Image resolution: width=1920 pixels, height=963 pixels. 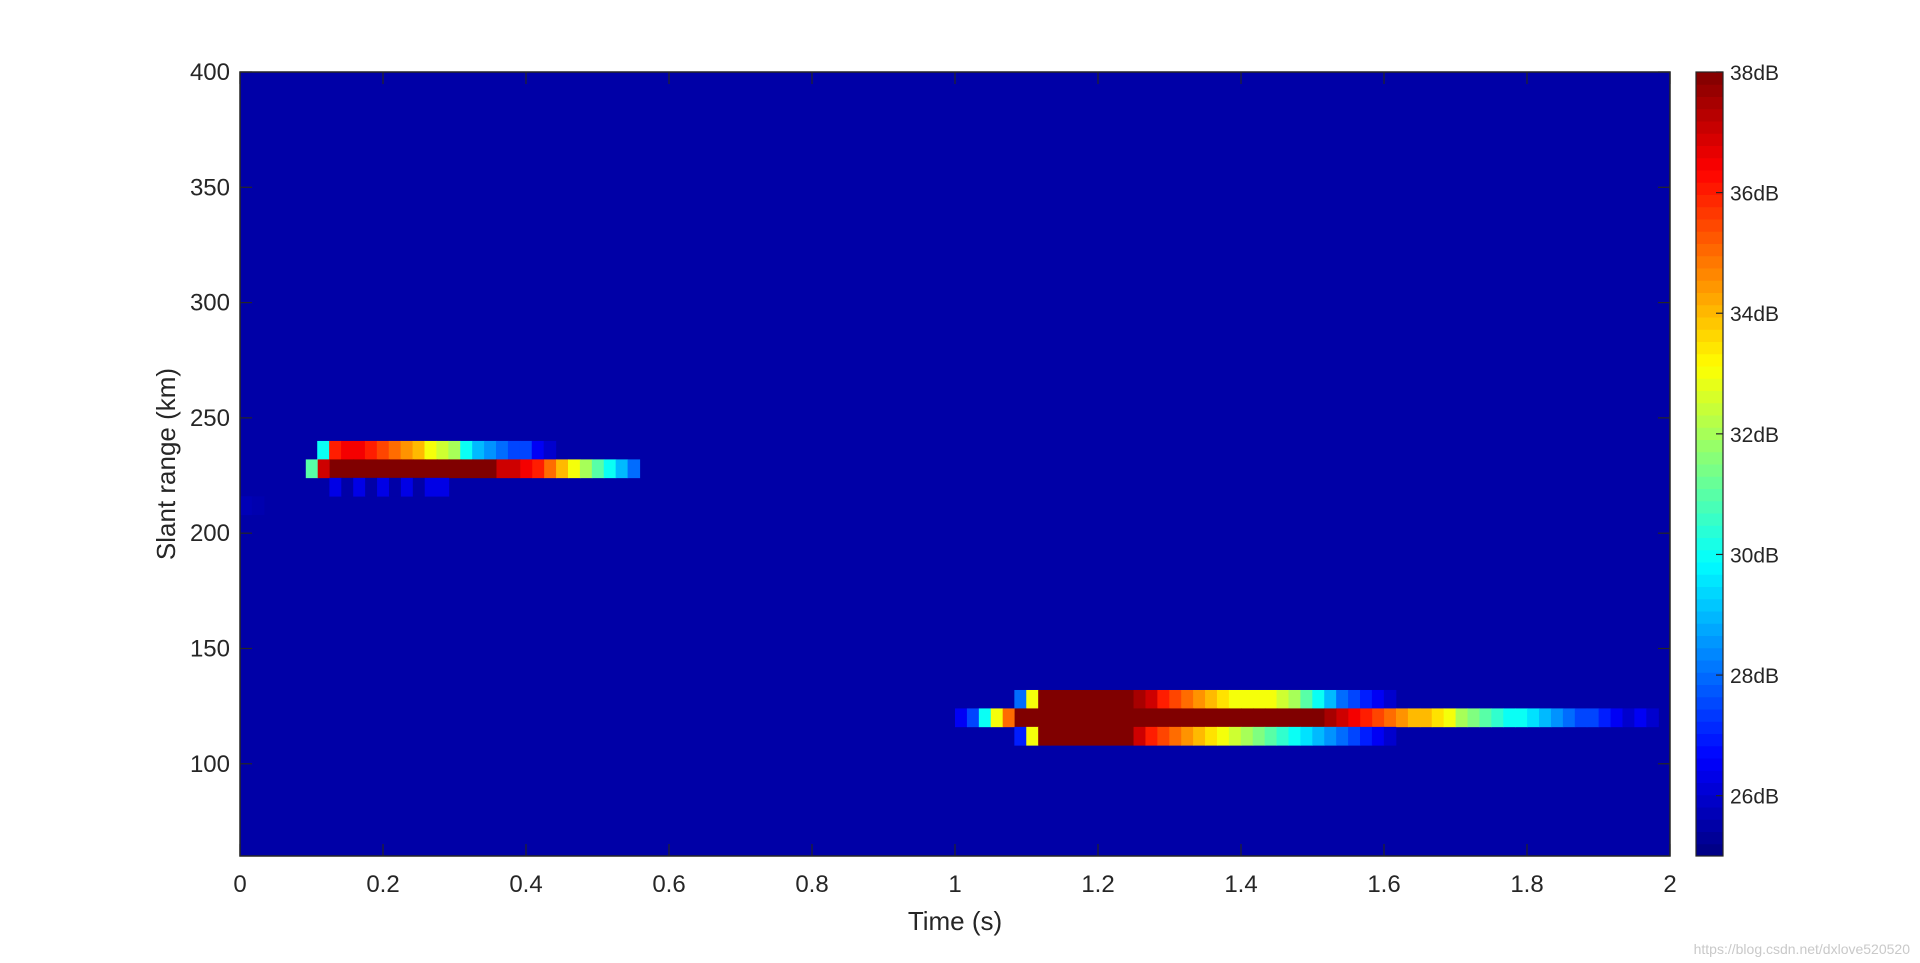 I want to click on y-tick-label: 100, so click(x=210, y=764).